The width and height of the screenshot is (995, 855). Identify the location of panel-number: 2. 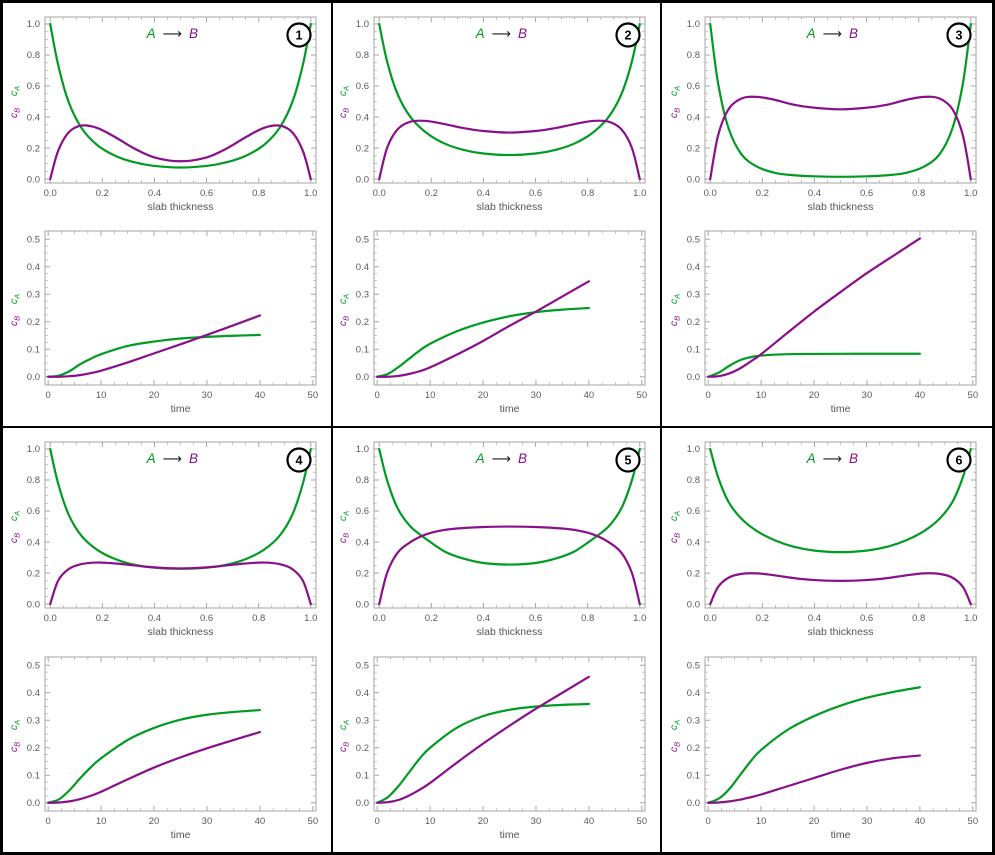
(628, 35).